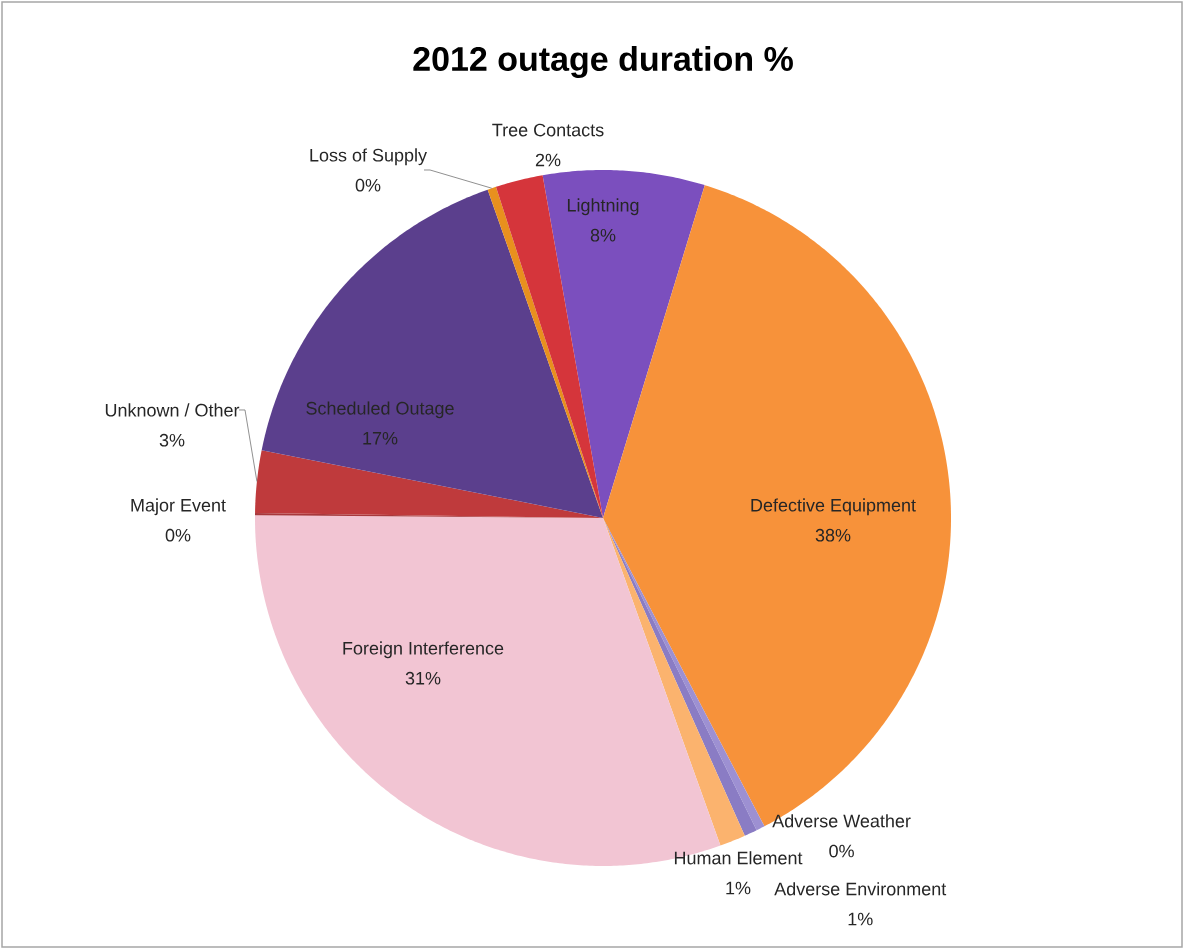 The height and width of the screenshot is (949, 1184). I want to click on data-label: 17%, so click(380, 438).